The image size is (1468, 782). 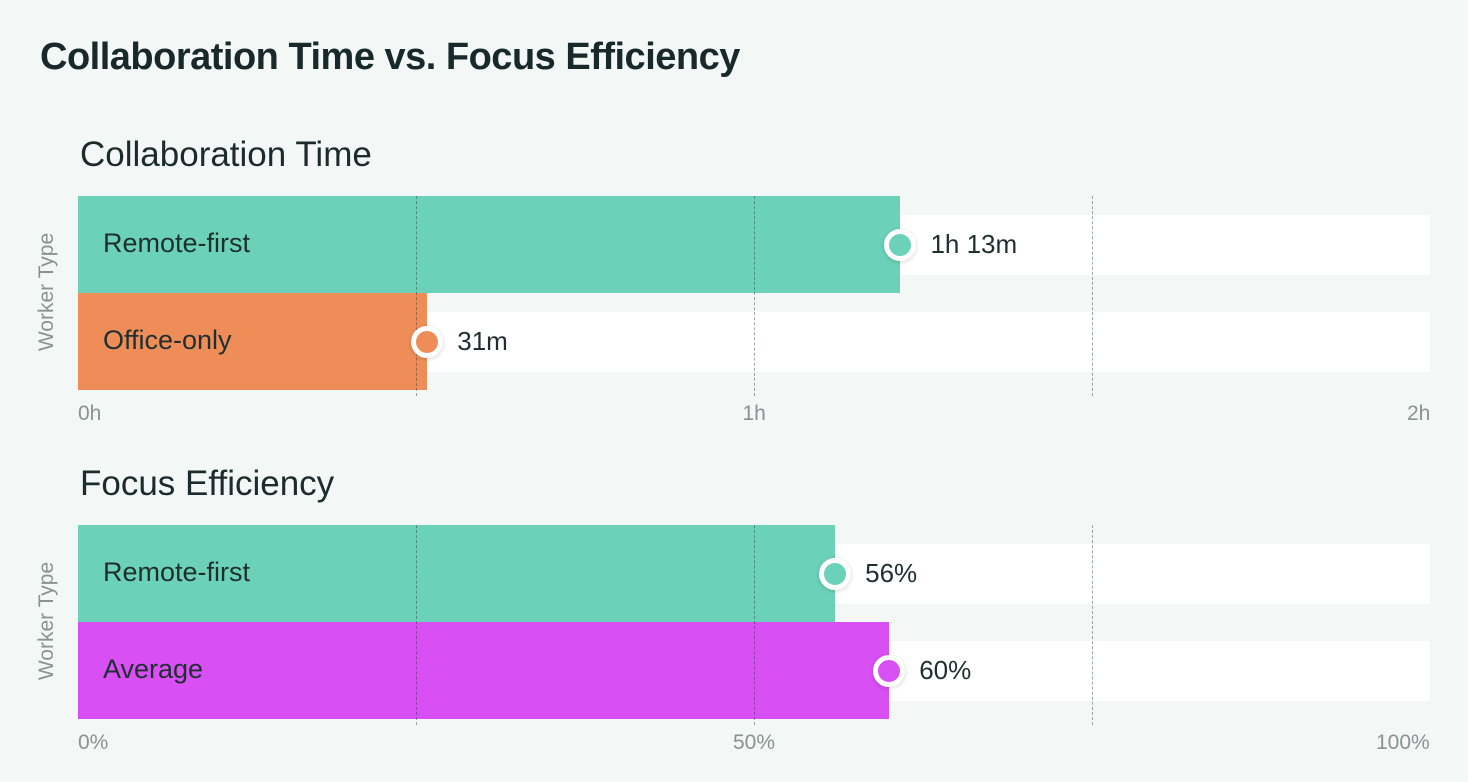 I want to click on x-tick-label: 50%, so click(x=754, y=742).